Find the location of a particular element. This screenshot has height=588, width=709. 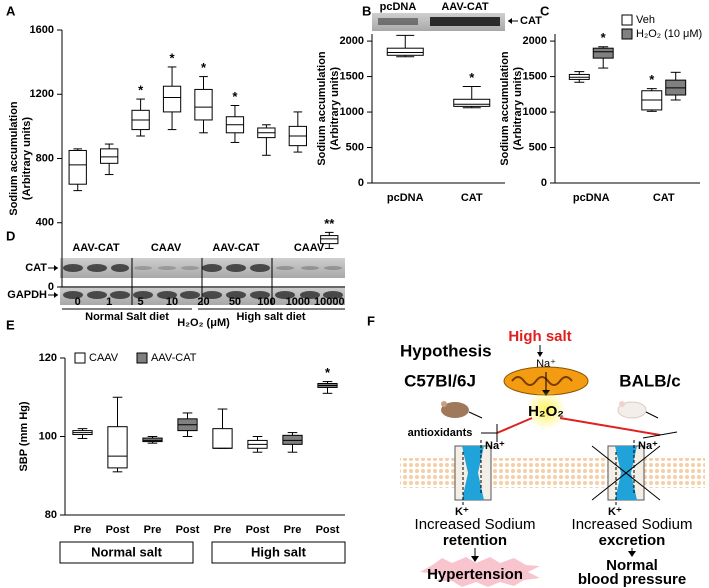

diagram-title: Hypothesis is located at coordinates (446, 350).